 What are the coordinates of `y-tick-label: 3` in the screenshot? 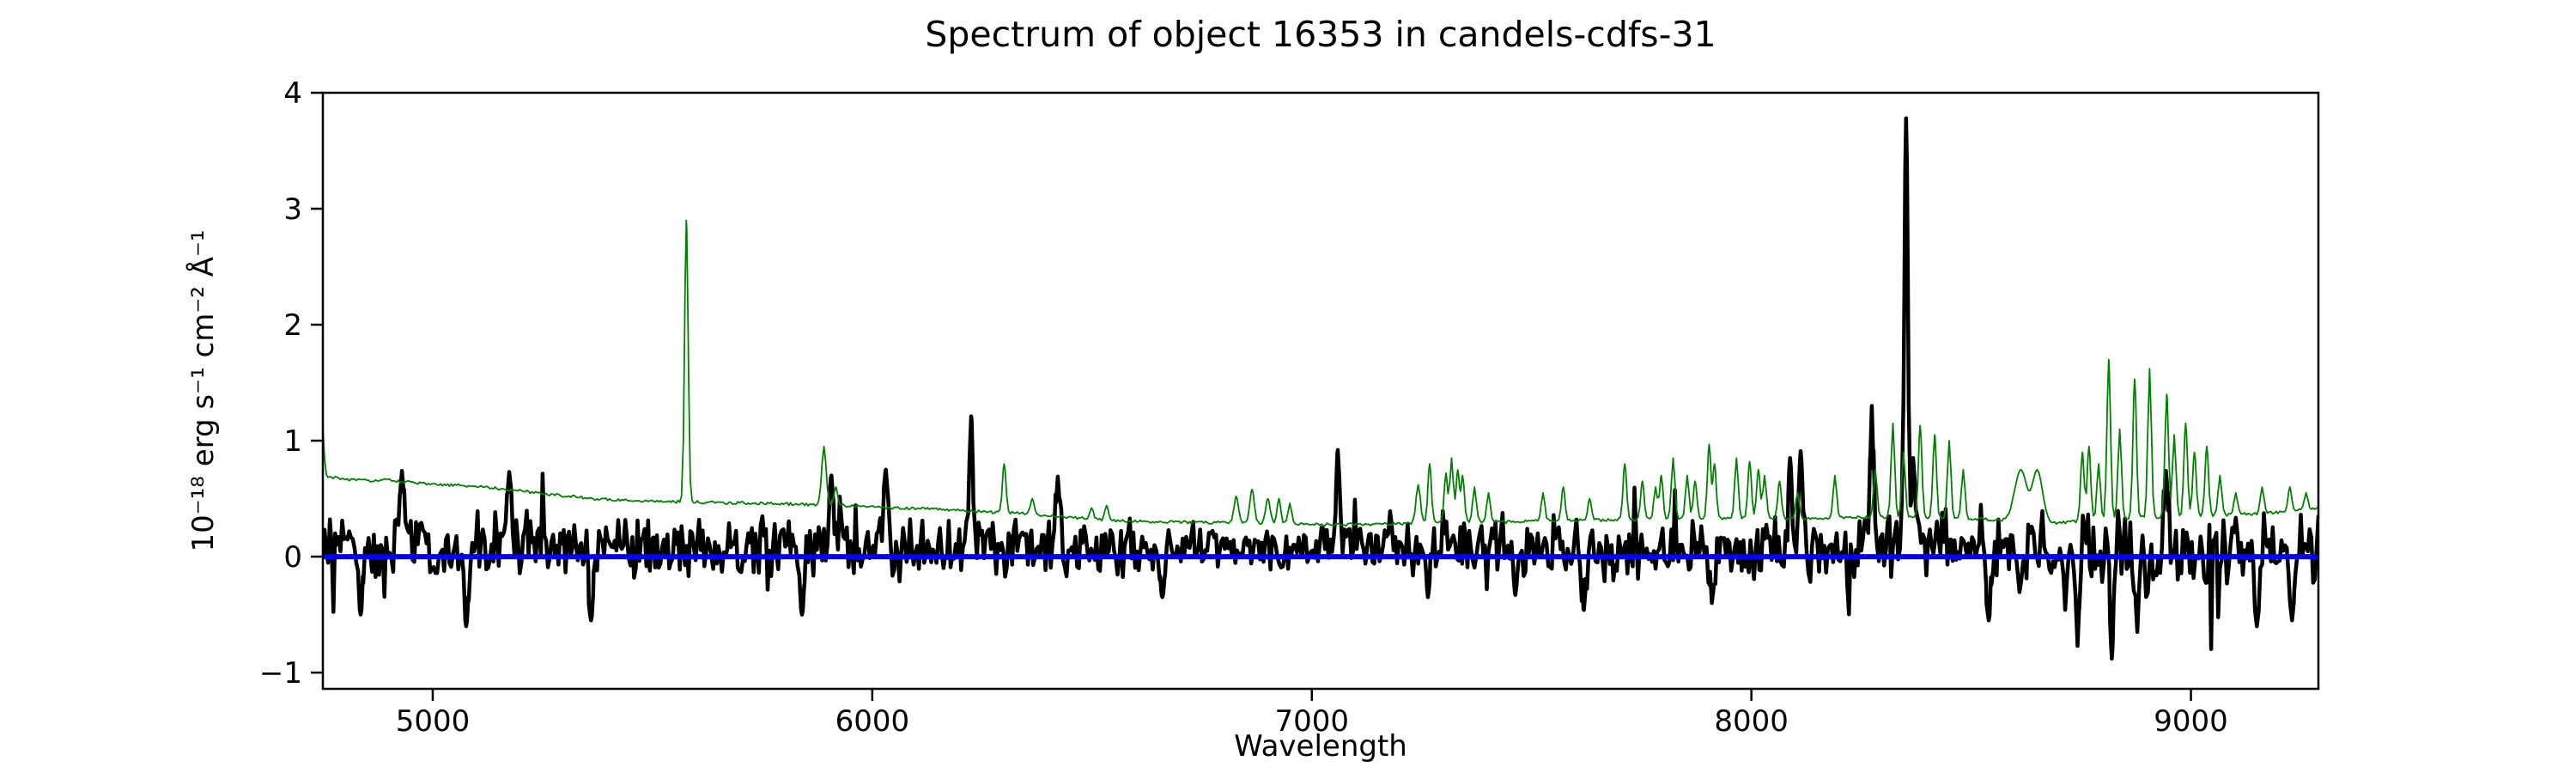 It's located at (292, 209).